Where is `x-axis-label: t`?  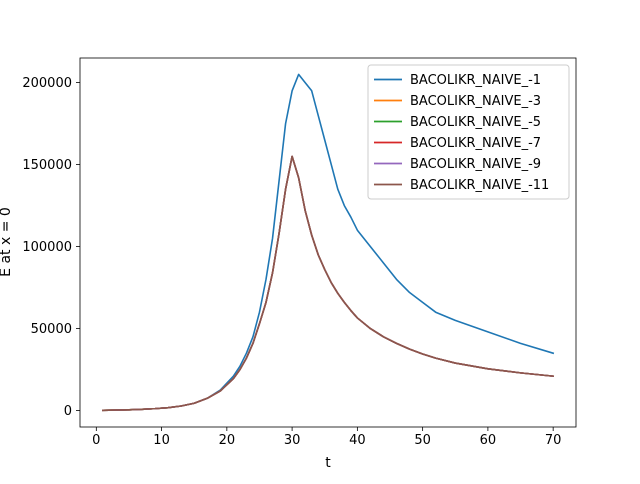
x-axis-label: t is located at coordinates (328, 463).